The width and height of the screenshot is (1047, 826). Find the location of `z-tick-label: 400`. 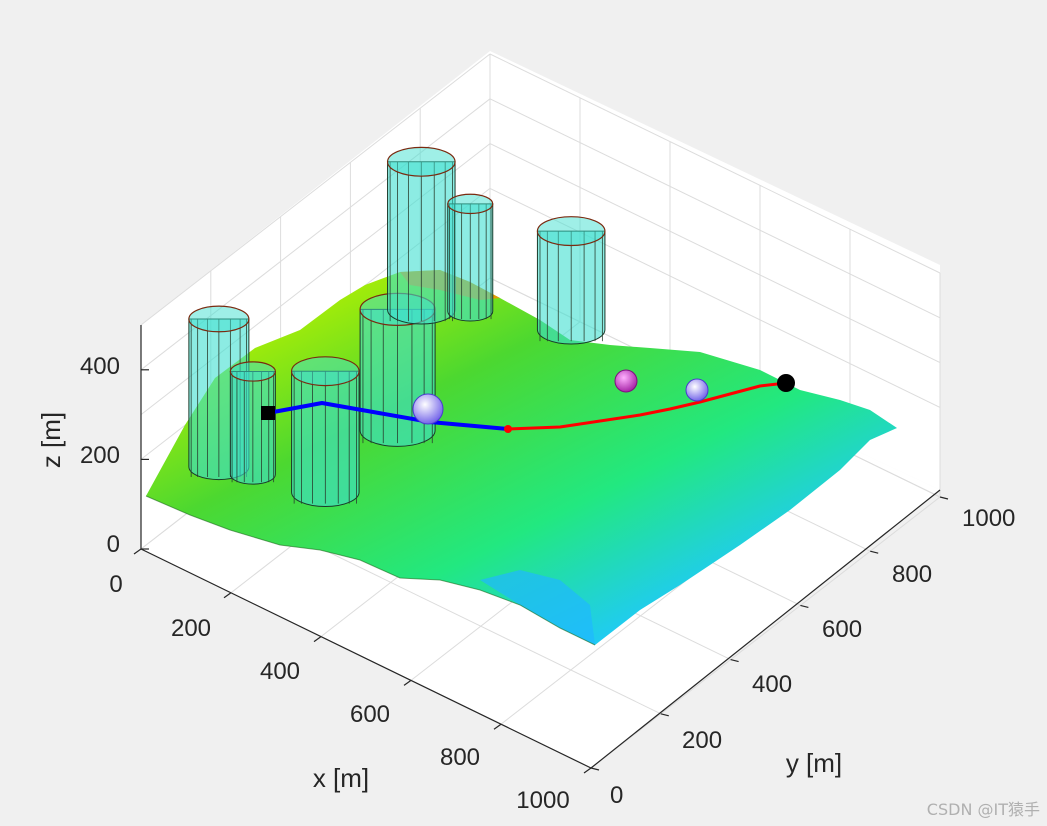

z-tick-label: 400 is located at coordinates (100, 366).